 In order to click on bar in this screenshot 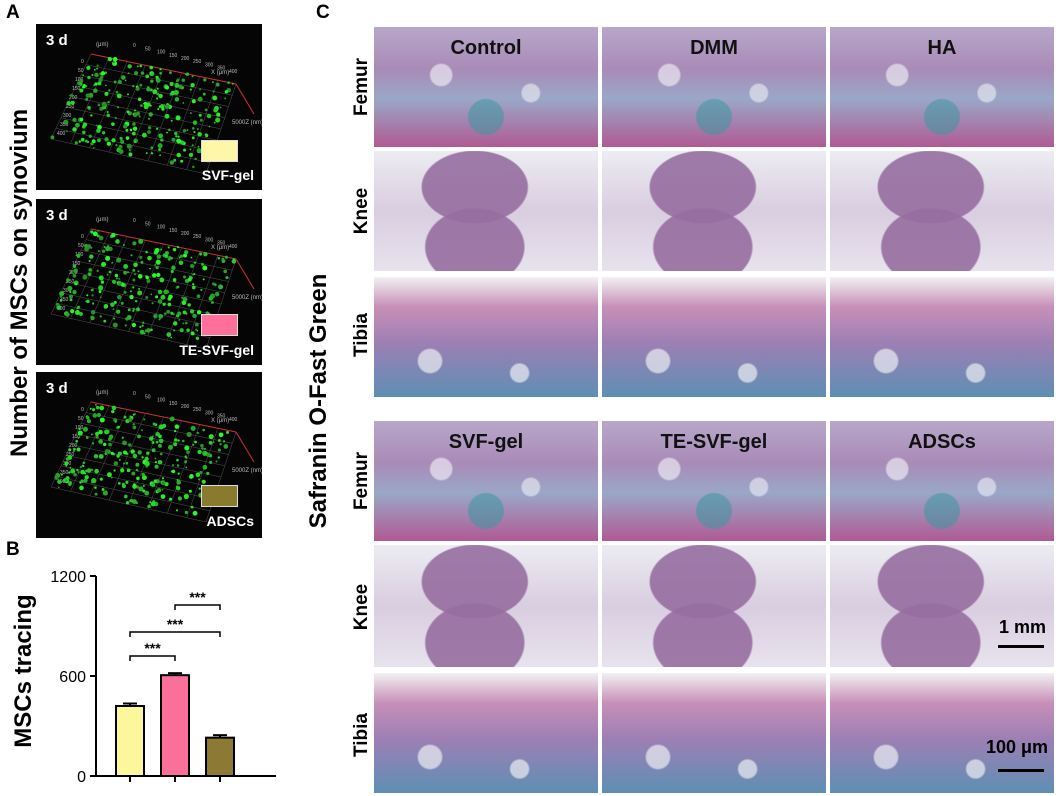, I will do `click(175, 725)`.